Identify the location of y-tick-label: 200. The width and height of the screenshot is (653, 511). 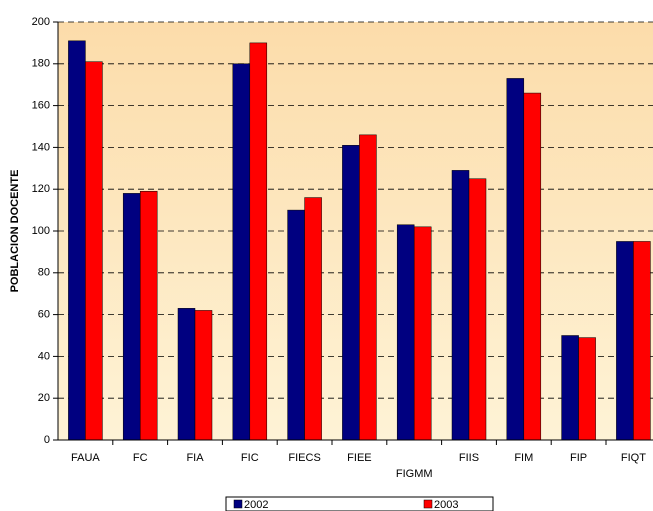
(41, 22).